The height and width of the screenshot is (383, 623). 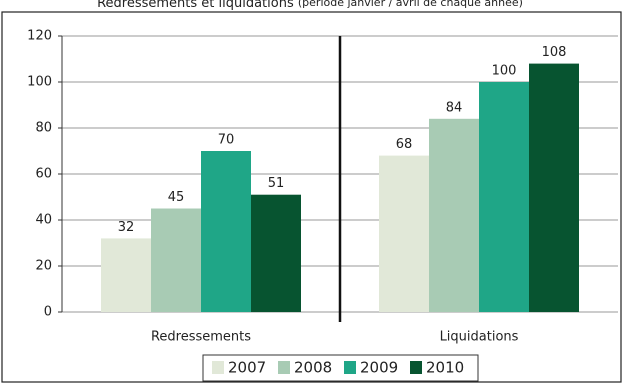 What do you see at coordinates (340, 368) in the screenshot?
I see `legend-box` at bounding box center [340, 368].